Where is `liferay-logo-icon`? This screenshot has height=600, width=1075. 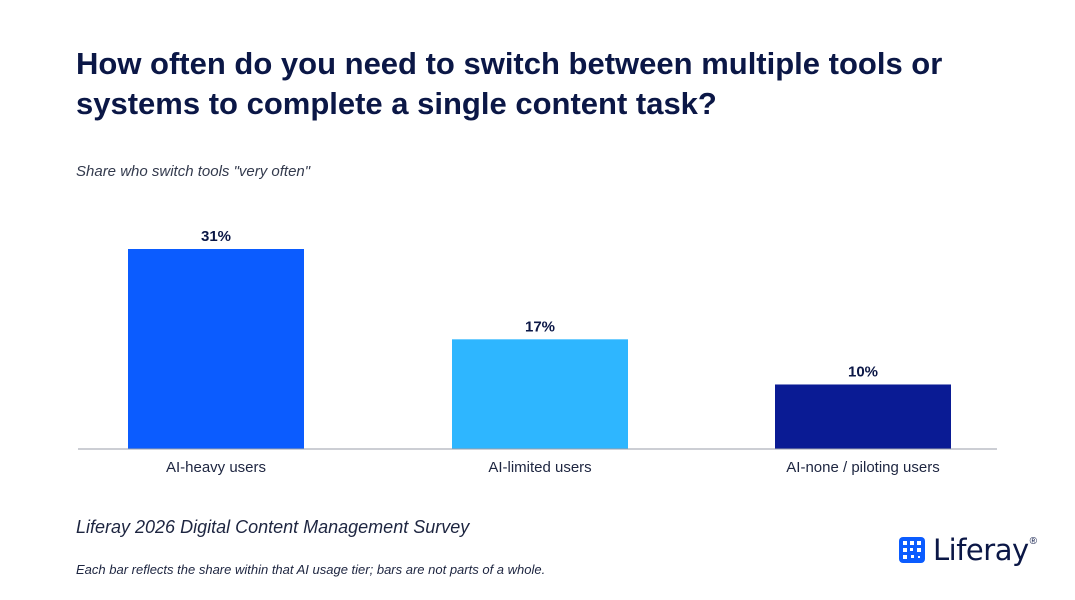
liferay-logo-icon is located at coordinates (912, 550).